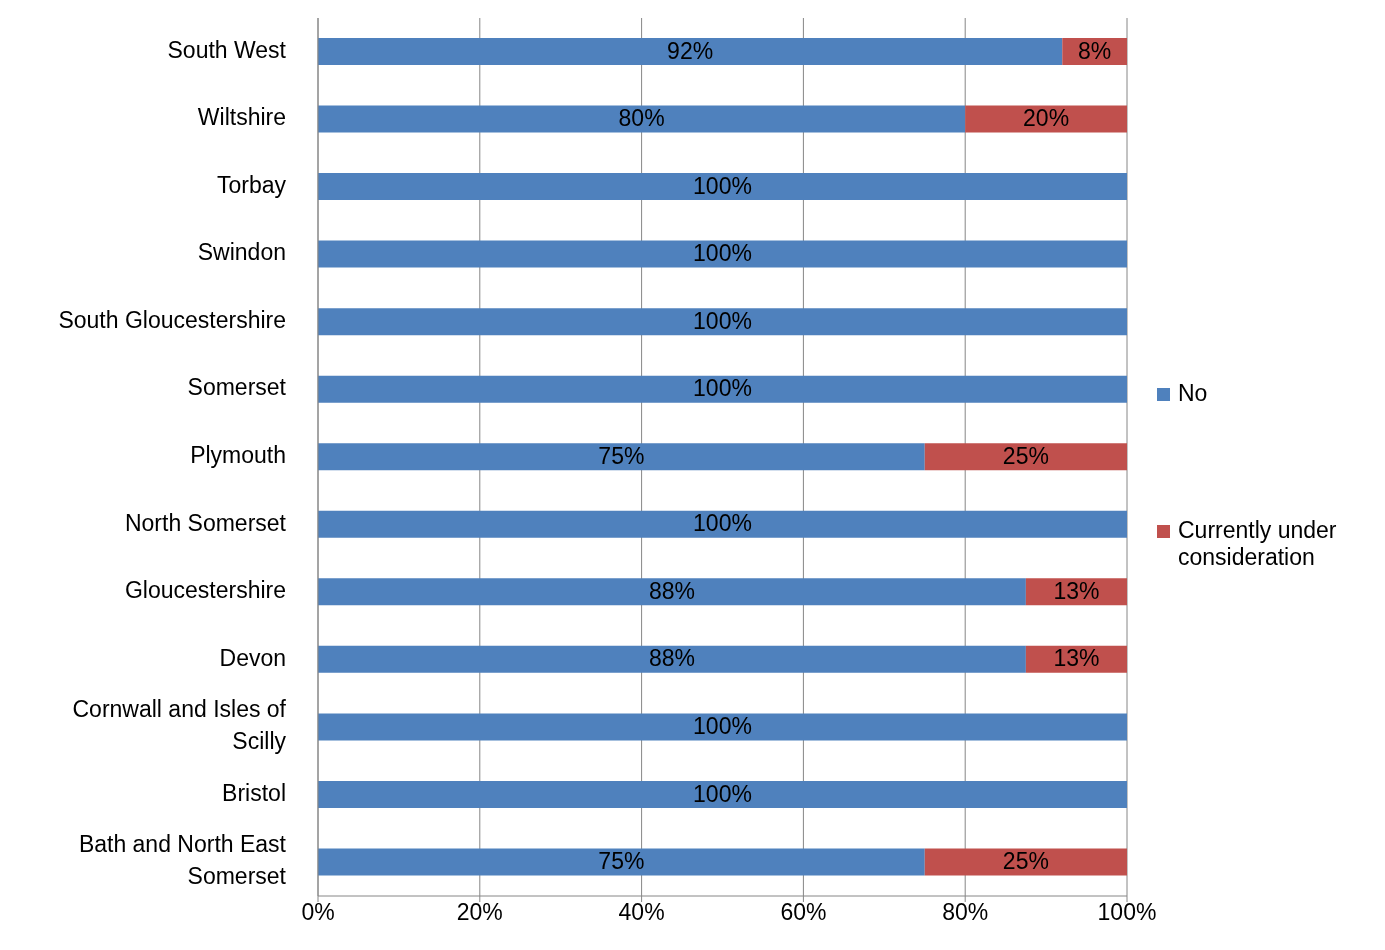  Describe the element at coordinates (205, 590) in the screenshot. I see `y-tick-label: Gloucestershire` at that location.